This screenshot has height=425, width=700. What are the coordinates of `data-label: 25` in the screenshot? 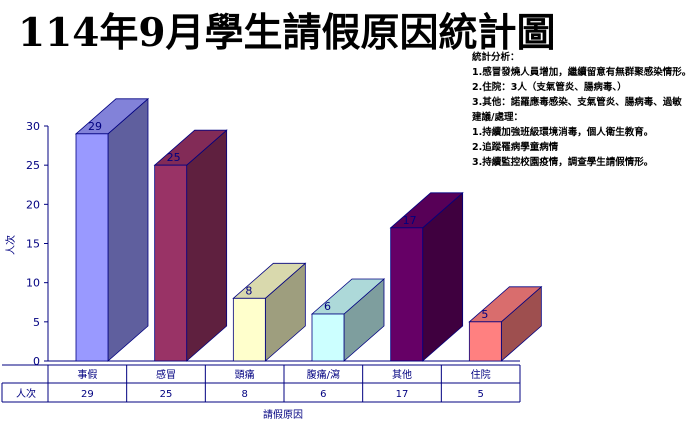 It's located at (174, 157).